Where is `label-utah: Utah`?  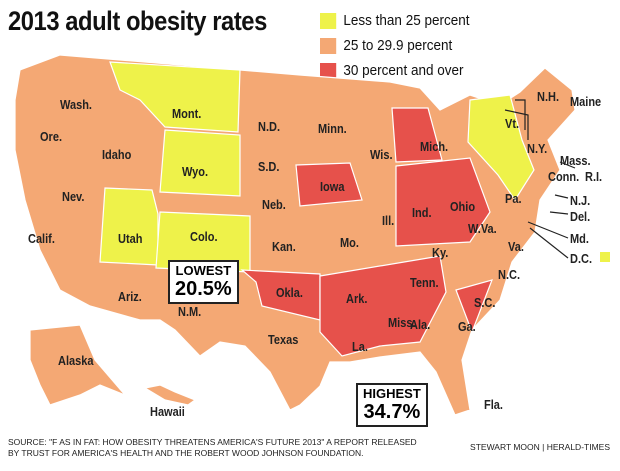 label-utah: Utah is located at coordinates (130, 239).